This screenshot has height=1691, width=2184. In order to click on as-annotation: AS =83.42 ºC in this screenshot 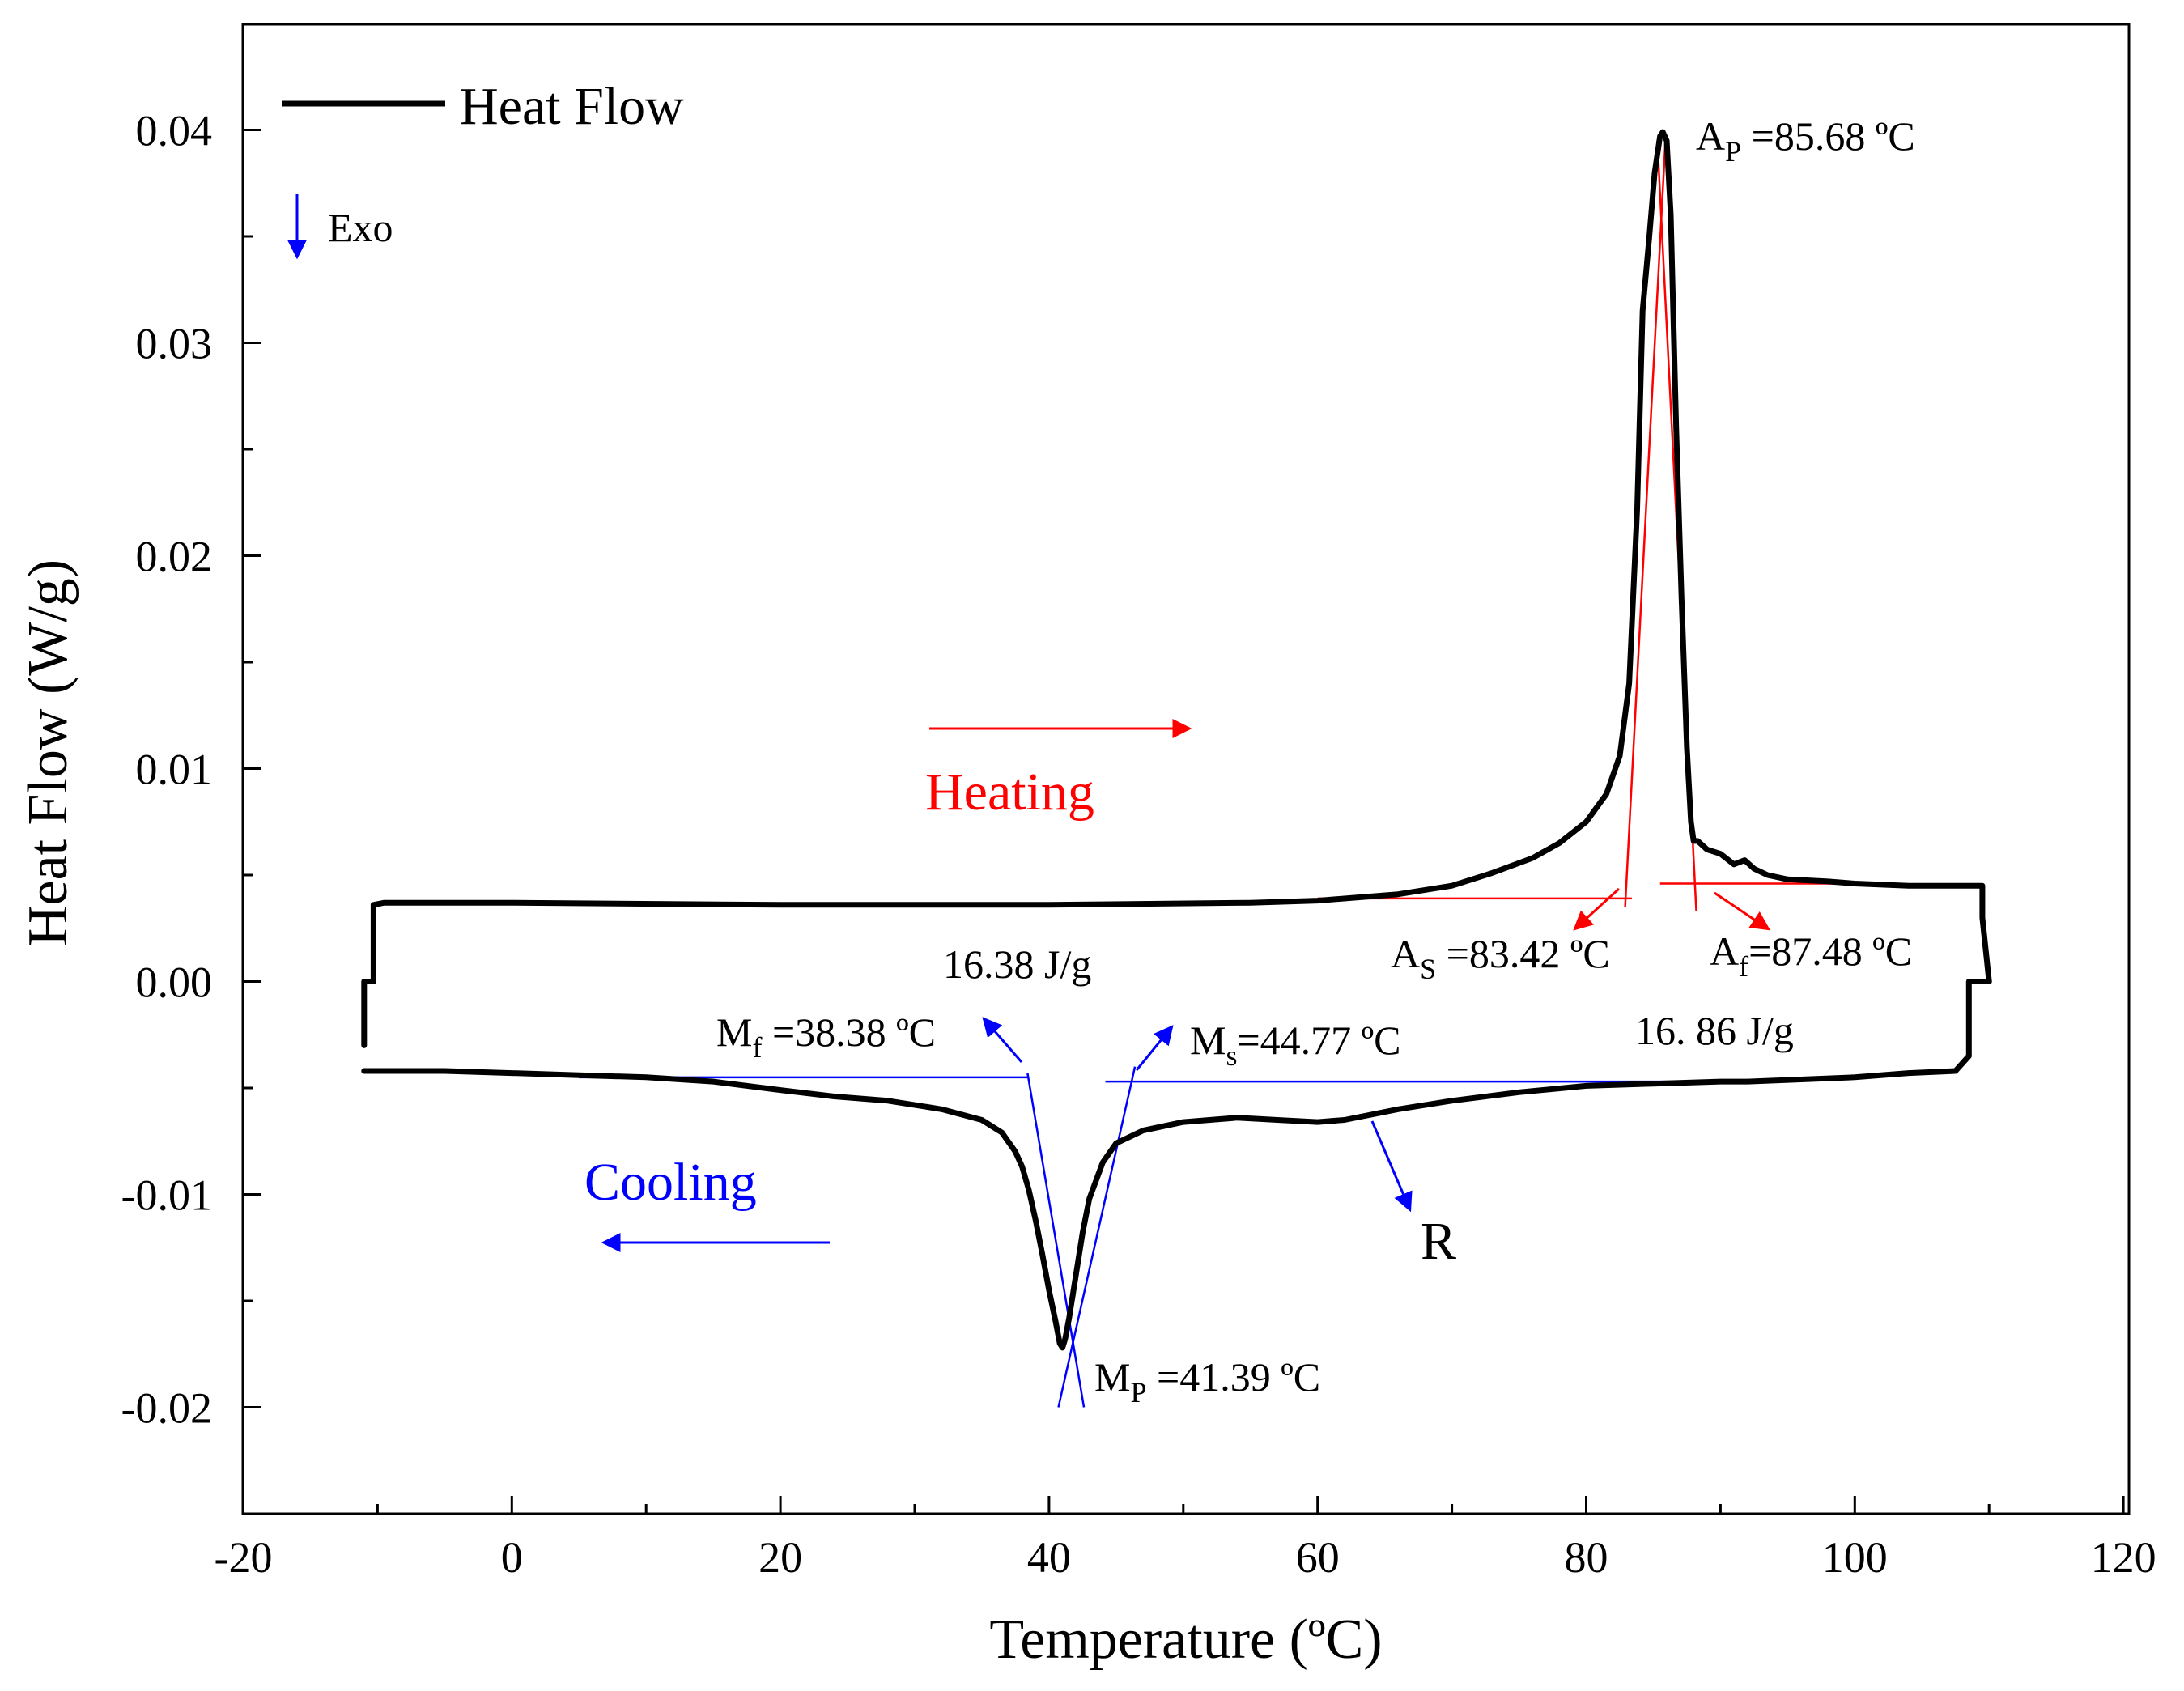, I will do `click(1500, 958)`.